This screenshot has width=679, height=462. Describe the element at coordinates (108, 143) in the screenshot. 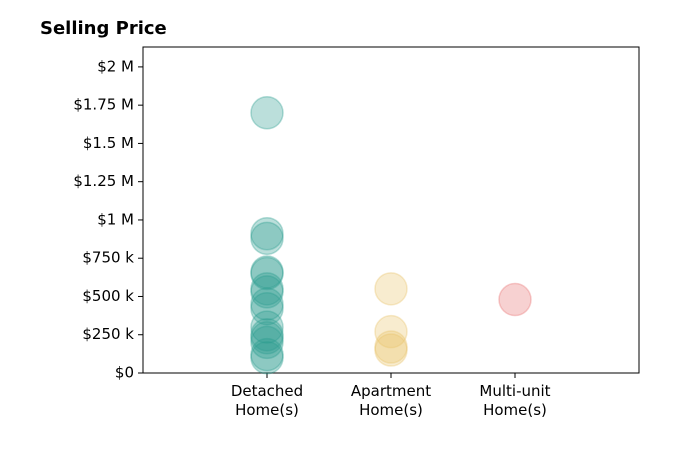

I see `y-tick-label: $1.5 M` at that location.